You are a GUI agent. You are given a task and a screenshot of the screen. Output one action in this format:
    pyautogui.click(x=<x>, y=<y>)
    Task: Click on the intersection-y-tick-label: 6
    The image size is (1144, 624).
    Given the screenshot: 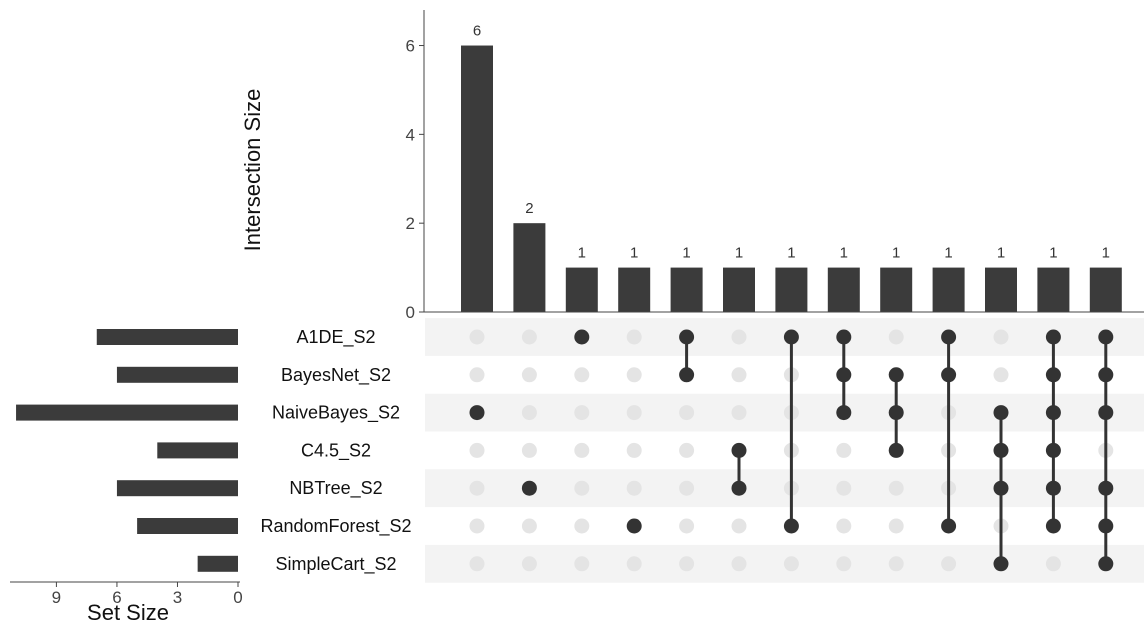 What is the action you would take?
    pyautogui.click(x=410, y=46)
    